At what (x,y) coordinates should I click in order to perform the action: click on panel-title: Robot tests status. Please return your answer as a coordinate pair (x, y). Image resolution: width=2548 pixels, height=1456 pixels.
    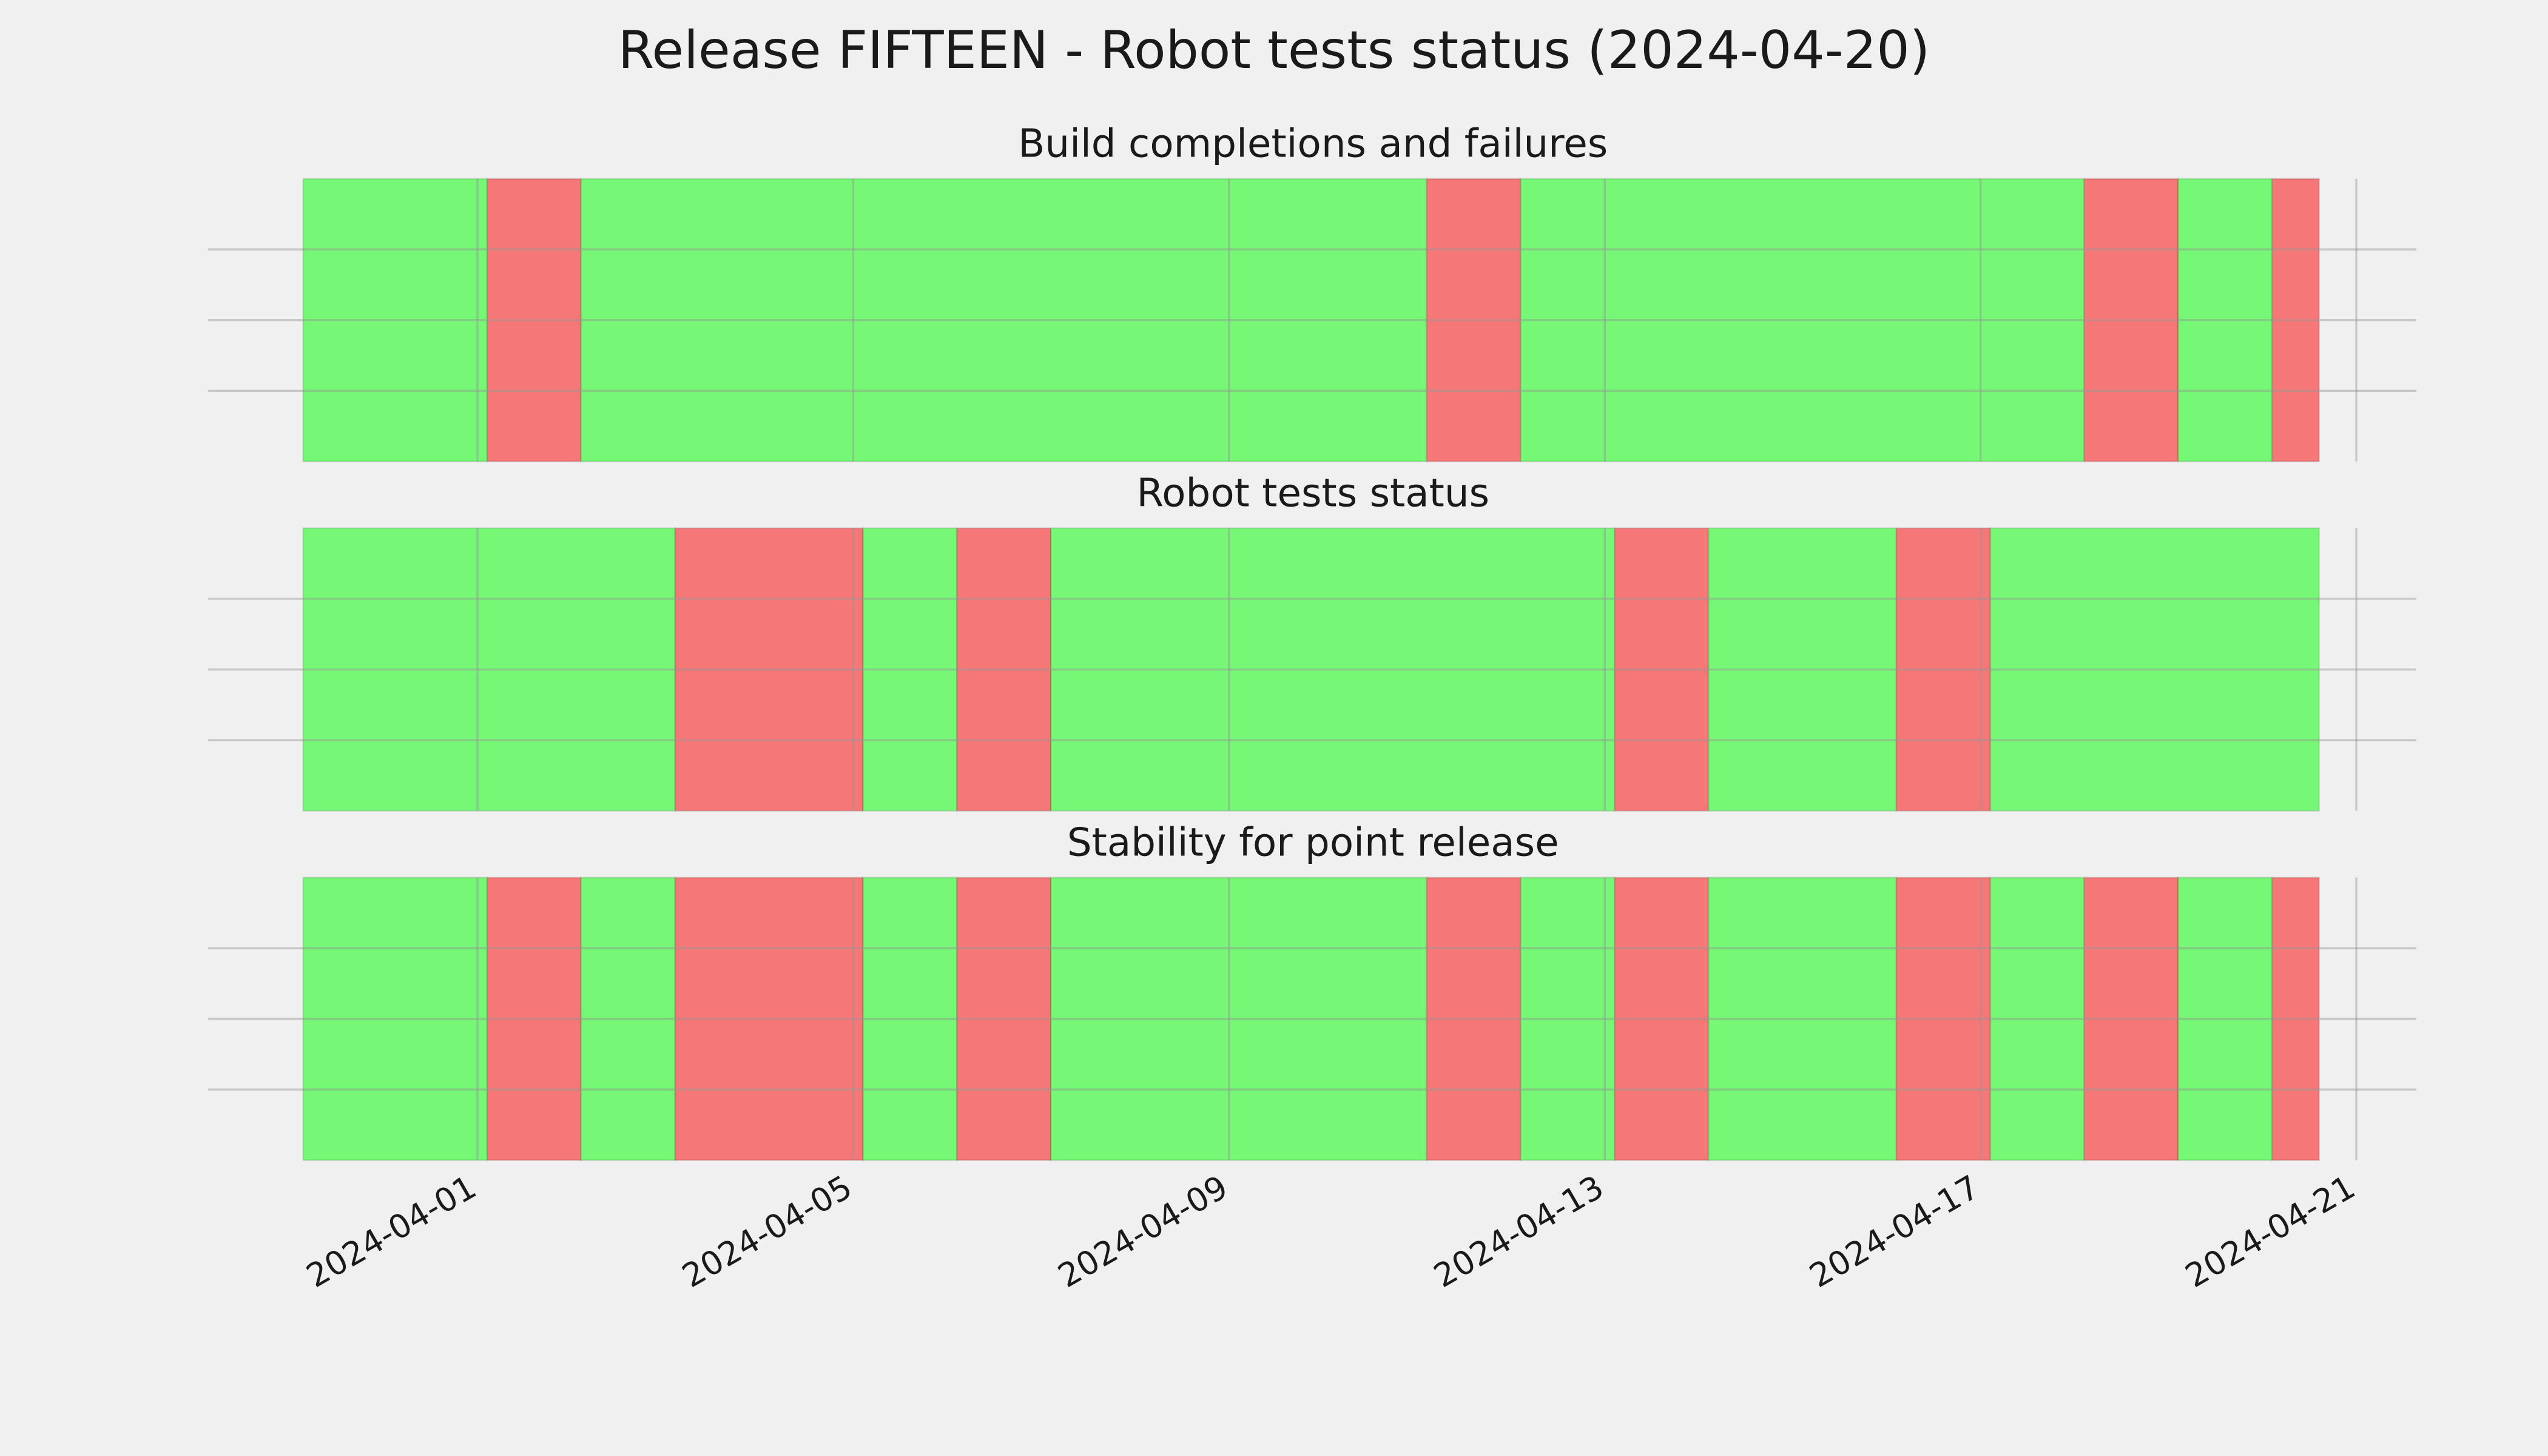
    Looking at the image, I should click on (1312, 493).